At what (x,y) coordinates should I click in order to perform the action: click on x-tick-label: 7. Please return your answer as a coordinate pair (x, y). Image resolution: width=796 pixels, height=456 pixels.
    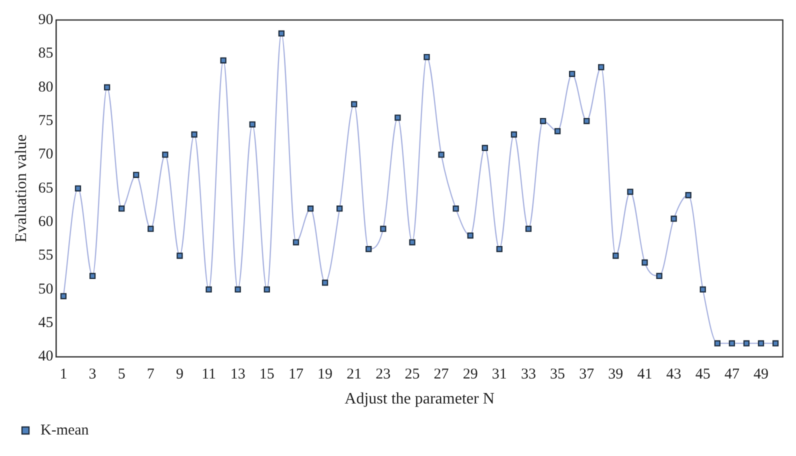
    Looking at the image, I should click on (150, 374).